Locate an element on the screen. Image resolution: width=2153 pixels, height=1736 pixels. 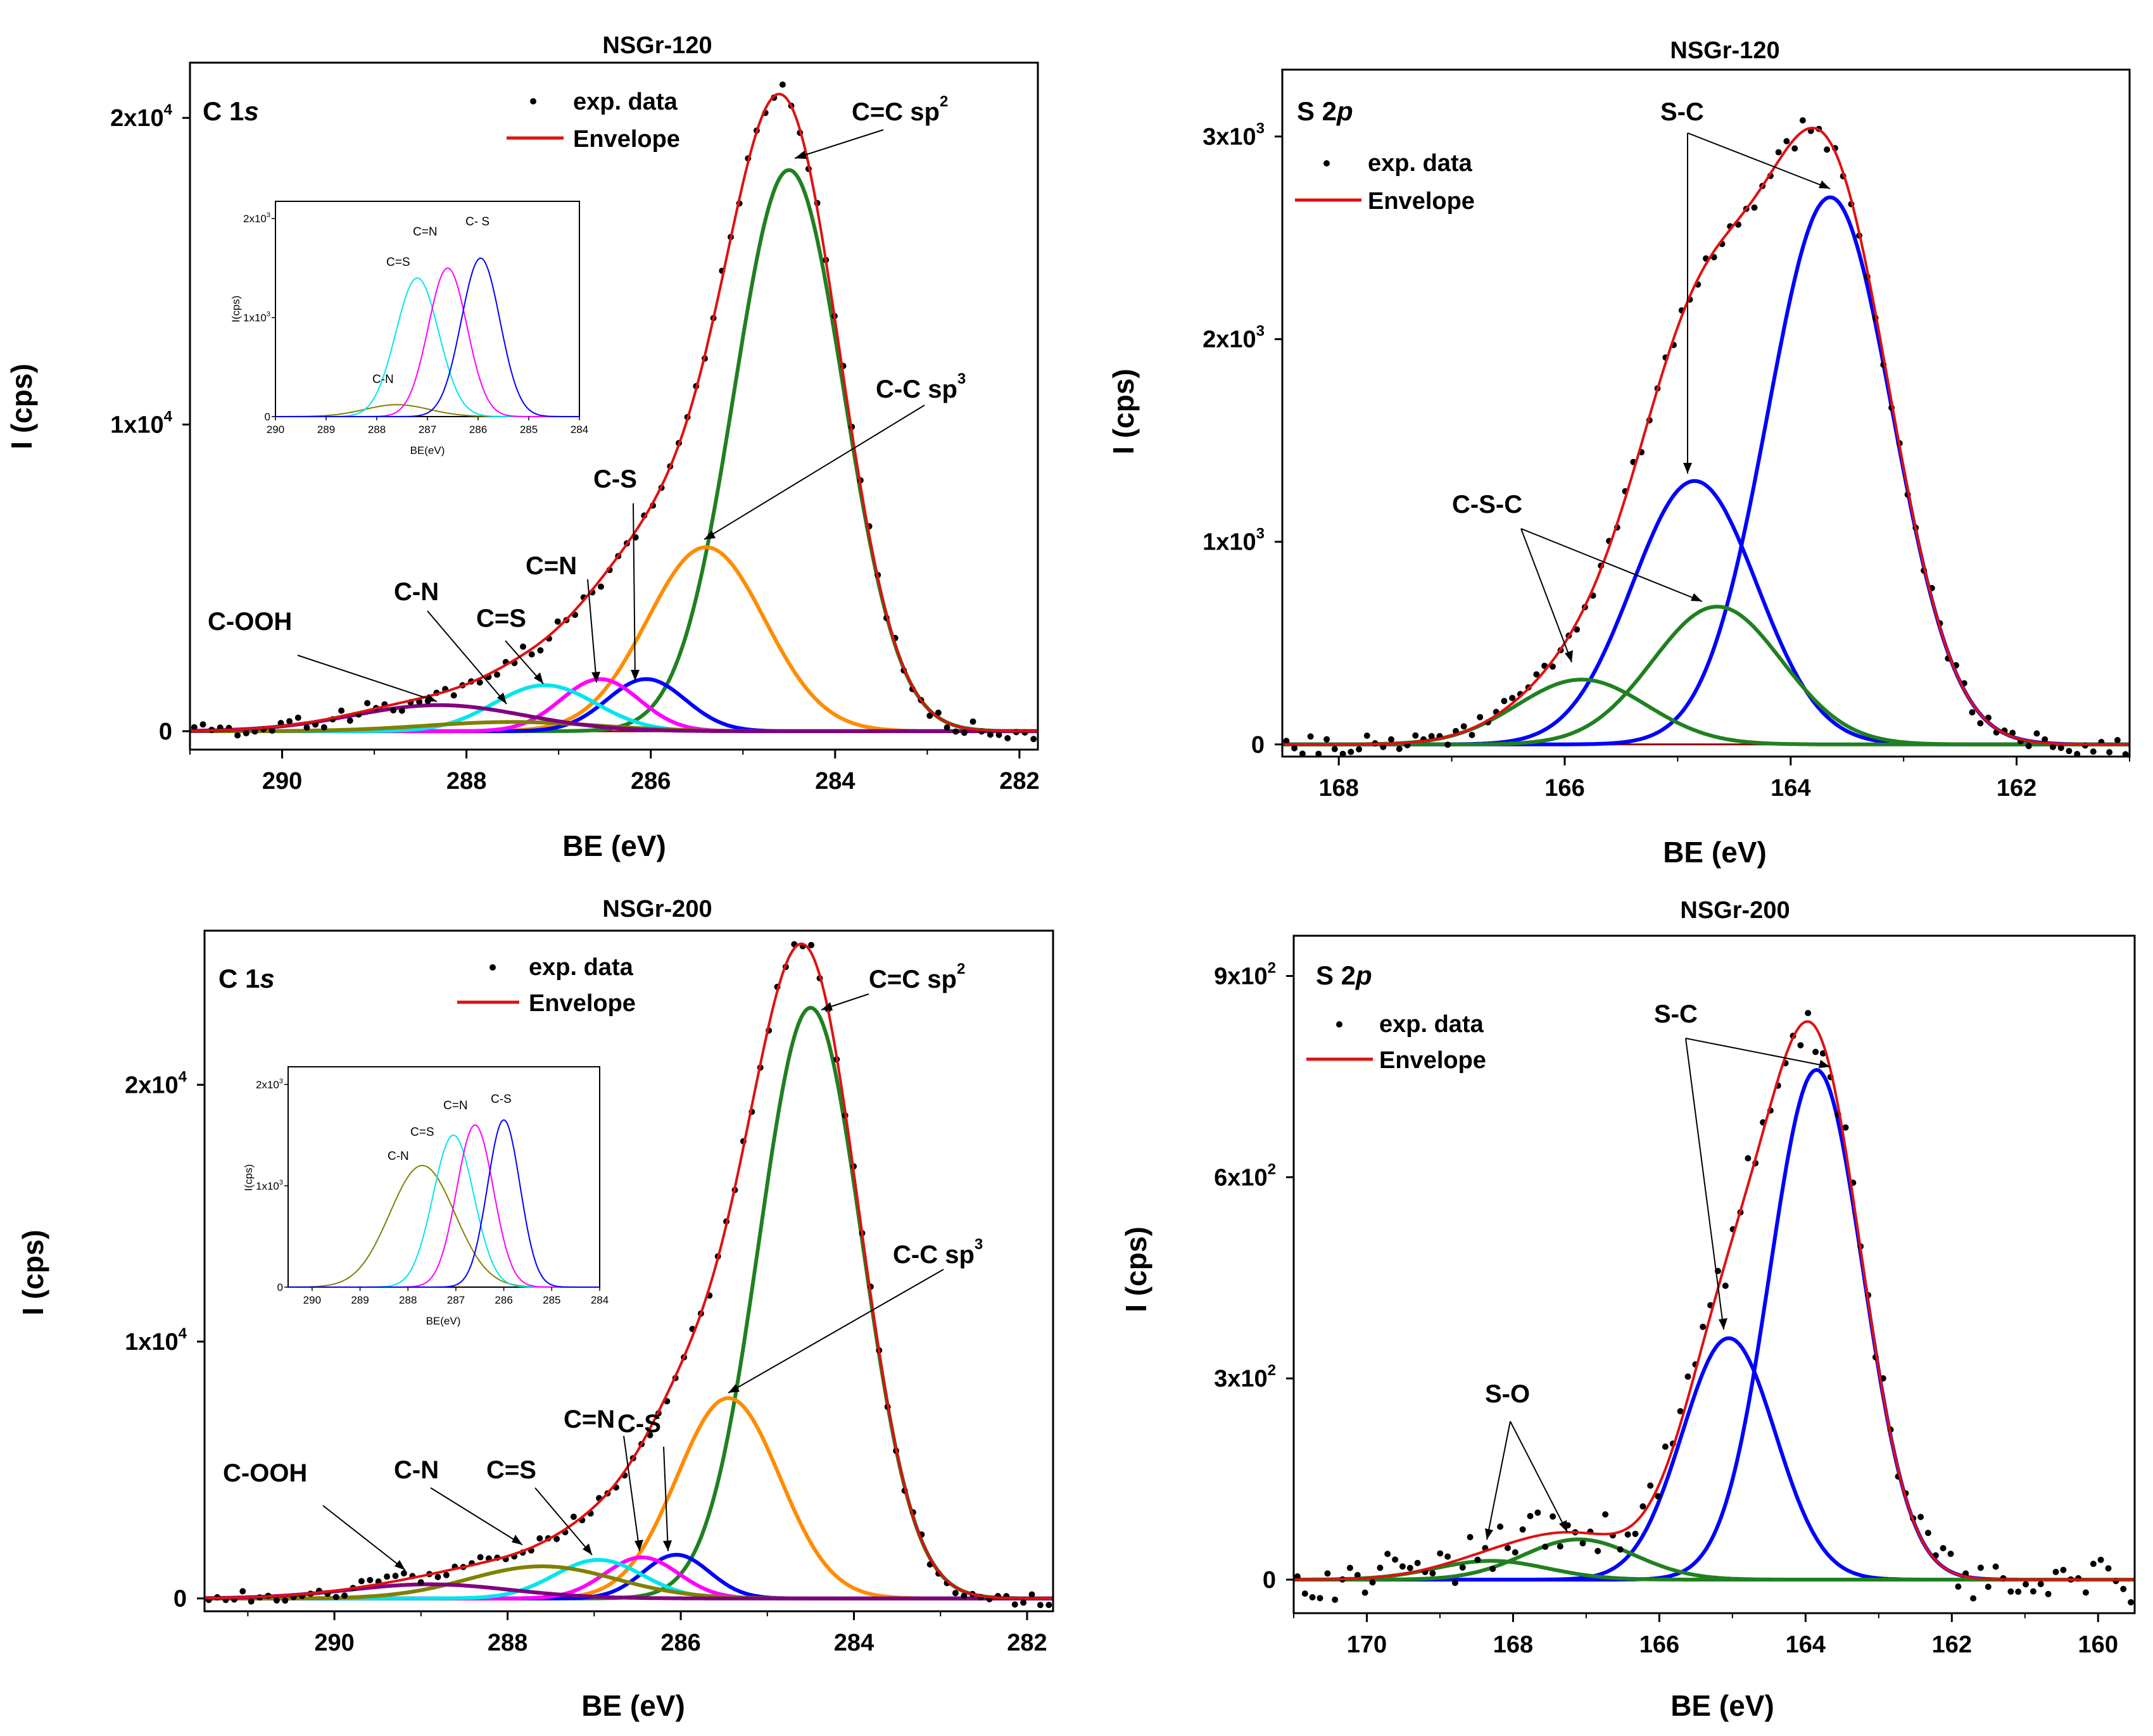
x-tick-label: 164 is located at coordinates (1790, 788).